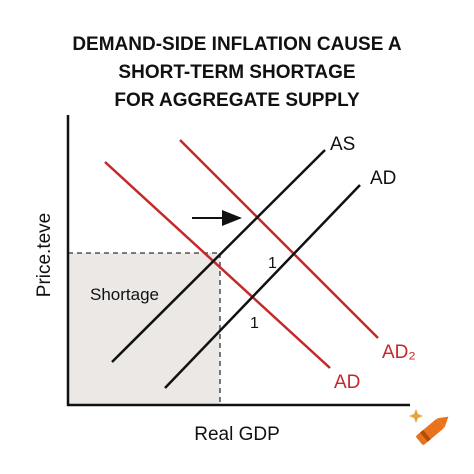 The height and width of the screenshot is (474, 474). What do you see at coordinates (44, 255) in the screenshot?
I see `y-axis-label: Price.teve` at bounding box center [44, 255].